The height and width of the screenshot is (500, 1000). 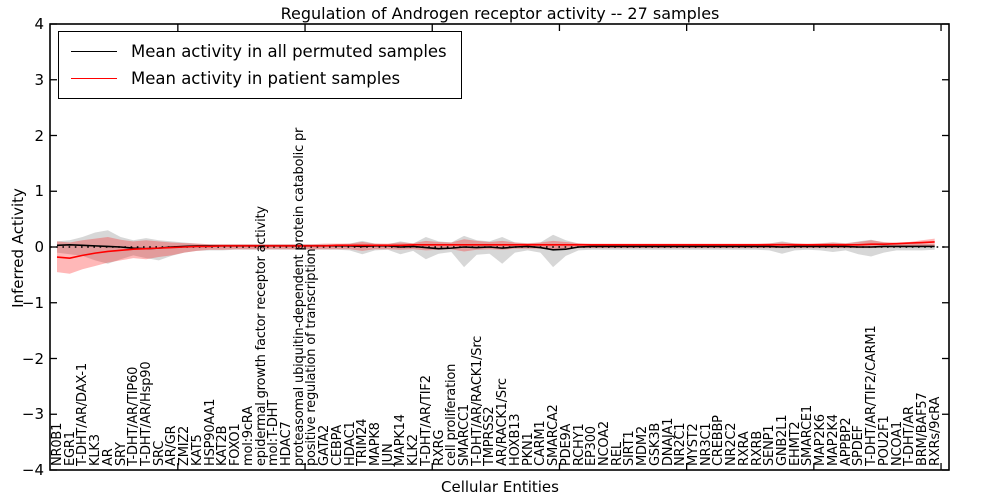 What do you see at coordinates (32, 470) in the screenshot?
I see `y-tick-label: −4` at bounding box center [32, 470].